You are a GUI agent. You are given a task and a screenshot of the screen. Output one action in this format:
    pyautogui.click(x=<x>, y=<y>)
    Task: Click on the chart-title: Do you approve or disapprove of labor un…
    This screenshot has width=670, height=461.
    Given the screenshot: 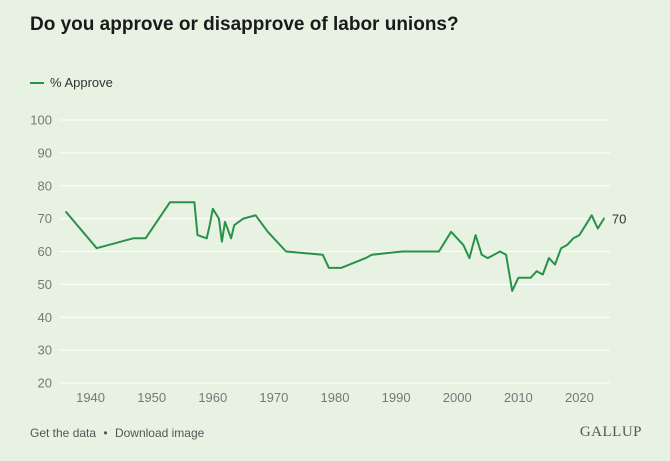 What is the action you would take?
    pyautogui.click(x=244, y=24)
    